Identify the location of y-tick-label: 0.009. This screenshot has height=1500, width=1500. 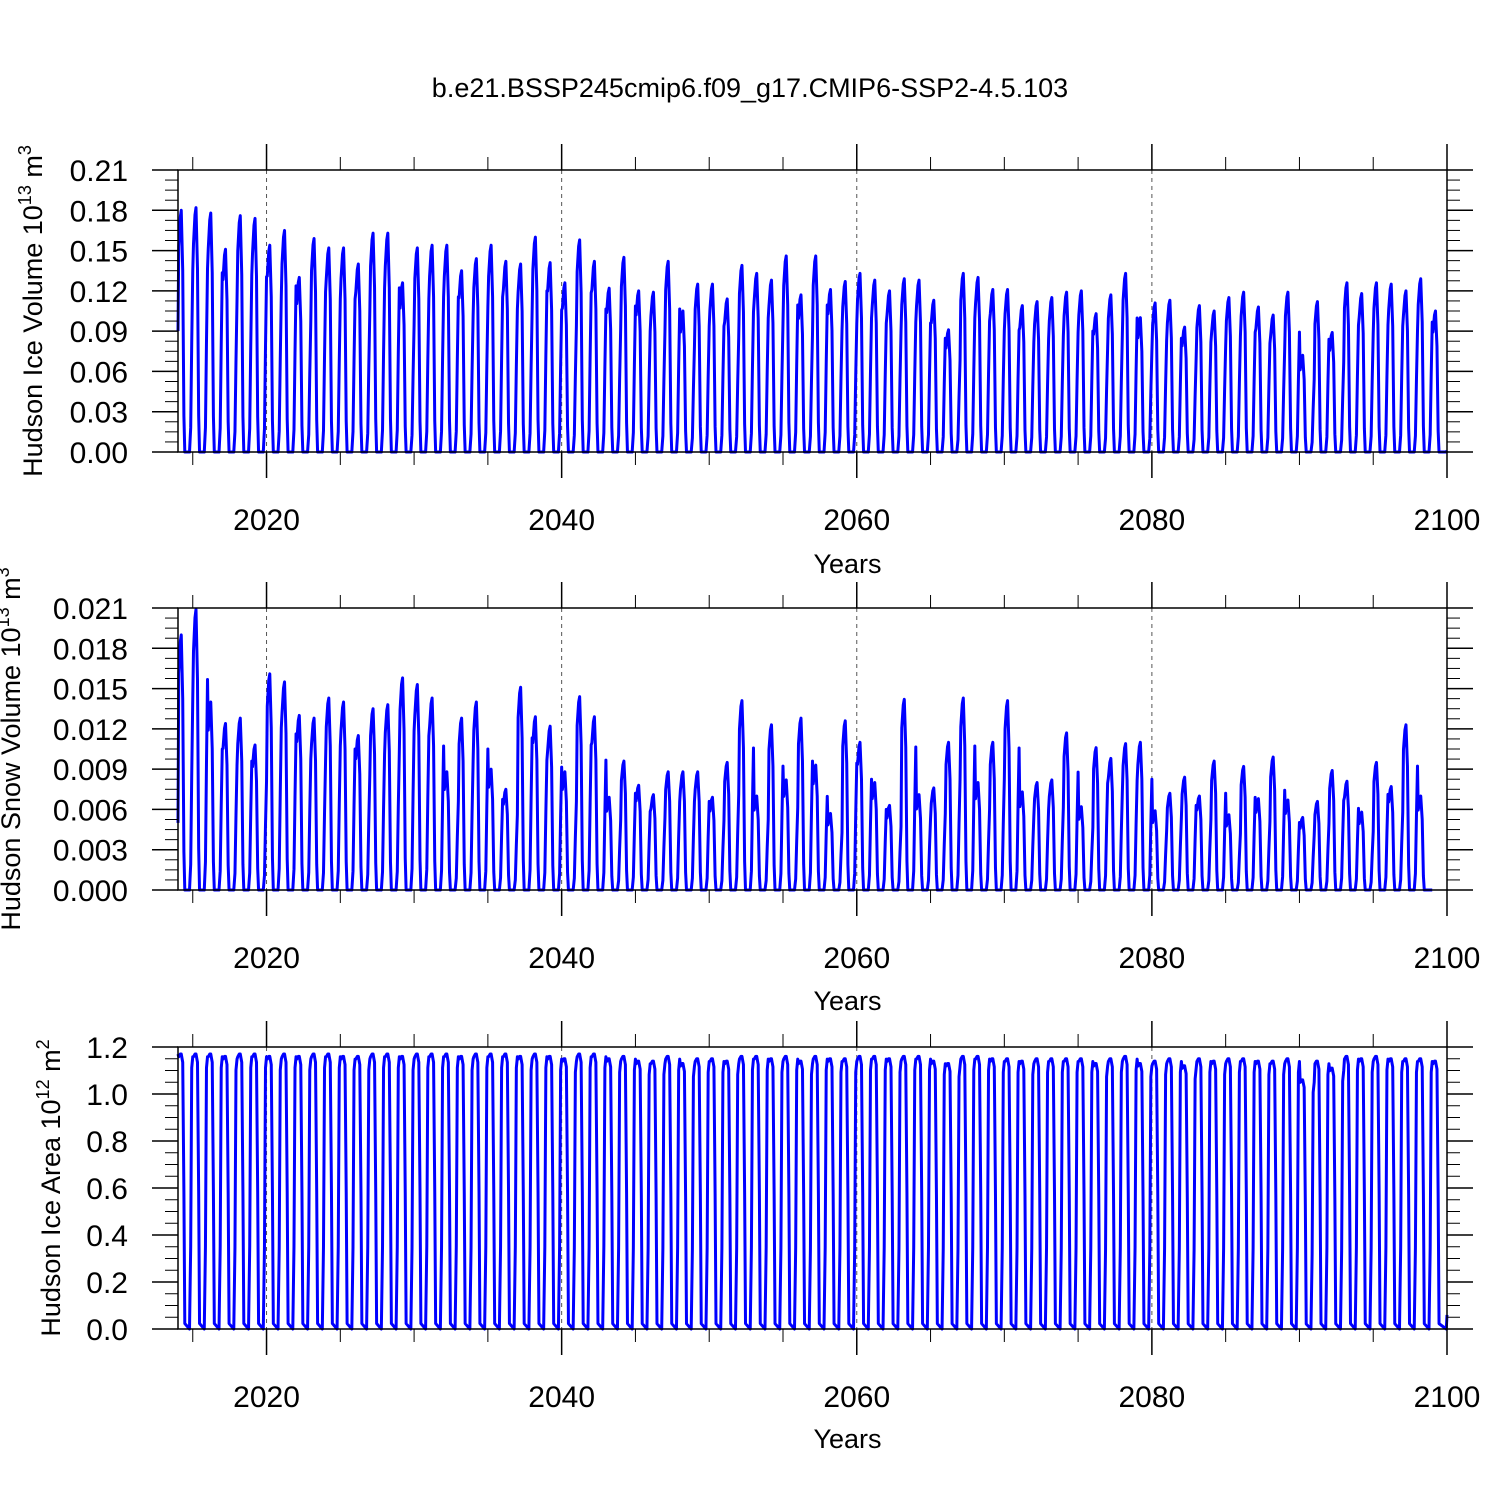
(90, 770).